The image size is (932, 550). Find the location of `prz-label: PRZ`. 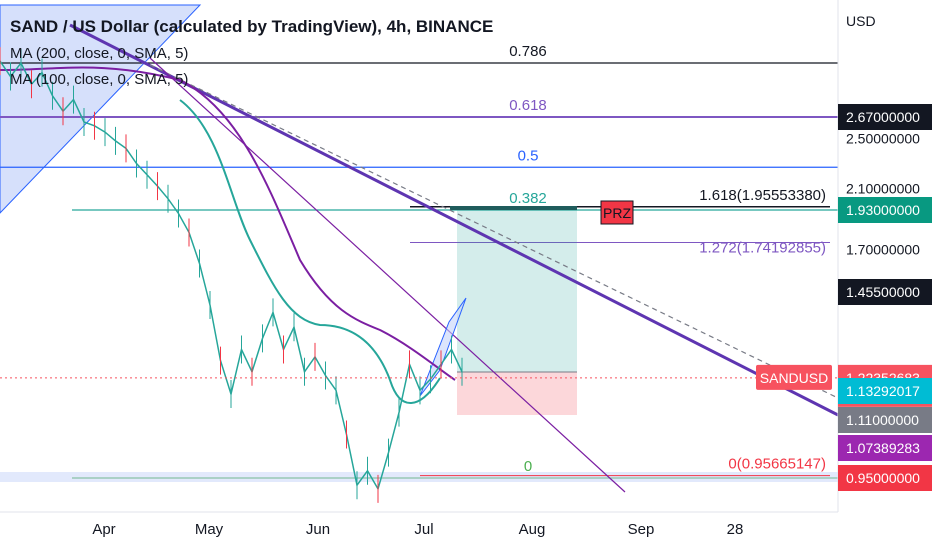

prz-label: PRZ is located at coordinates (617, 213).